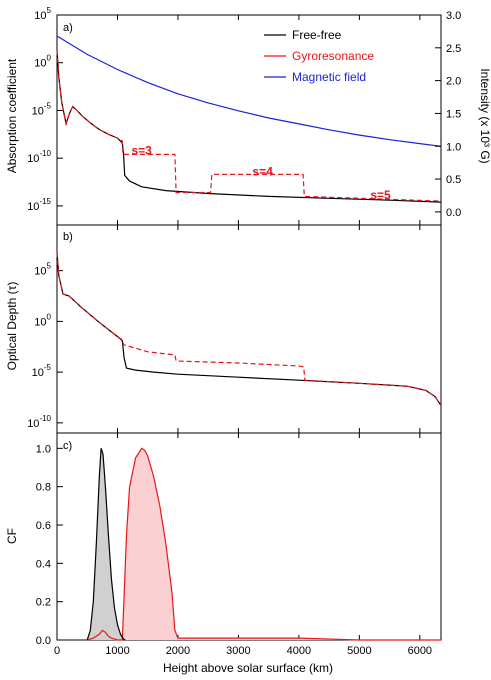 This screenshot has width=491, height=680. Describe the element at coordinates (141, 150) in the screenshot. I see `annotation-harmonic: s=3` at that location.